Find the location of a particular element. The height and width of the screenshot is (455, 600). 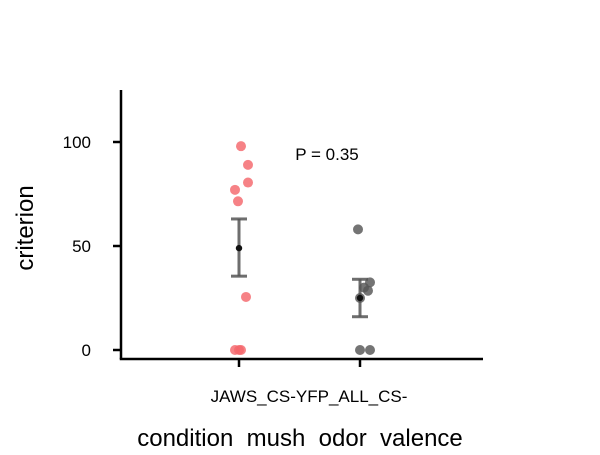

y-tick-label: 50 is located at coordinates (81, 246).